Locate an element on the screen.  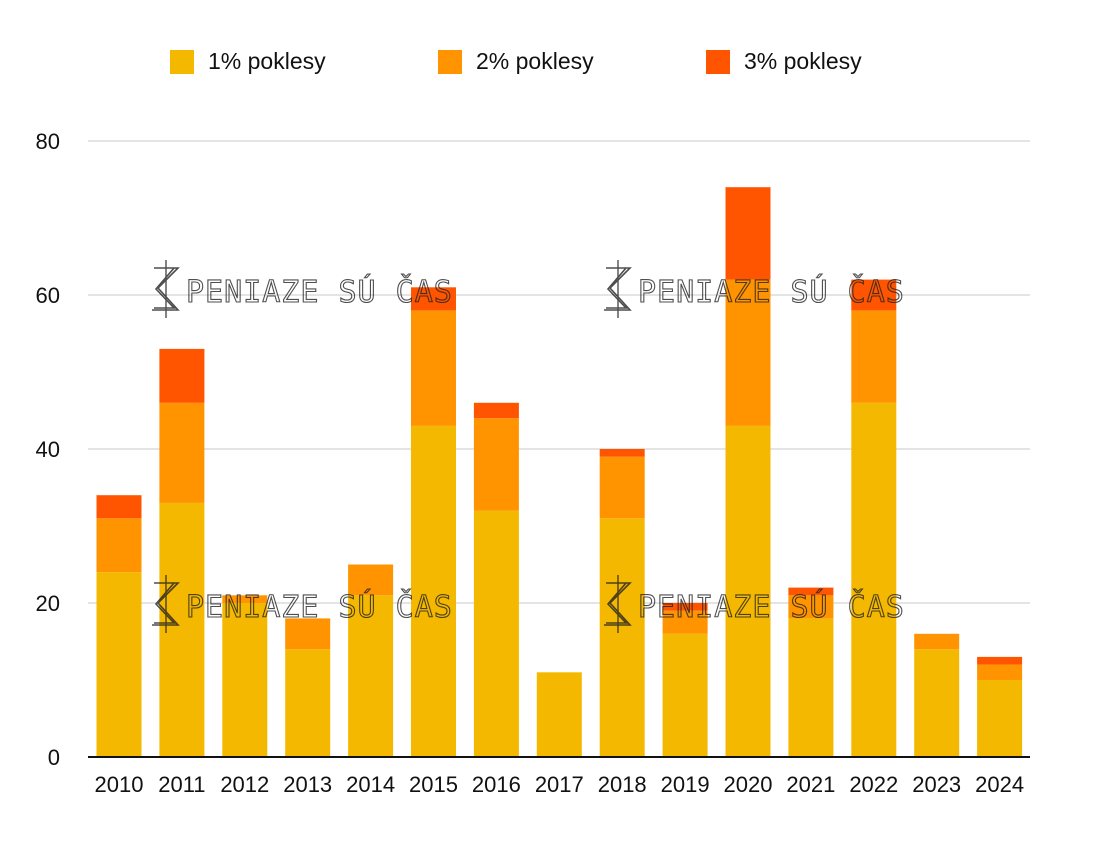
bar-segment-2024-series1 is located at coordinates (999, 718).